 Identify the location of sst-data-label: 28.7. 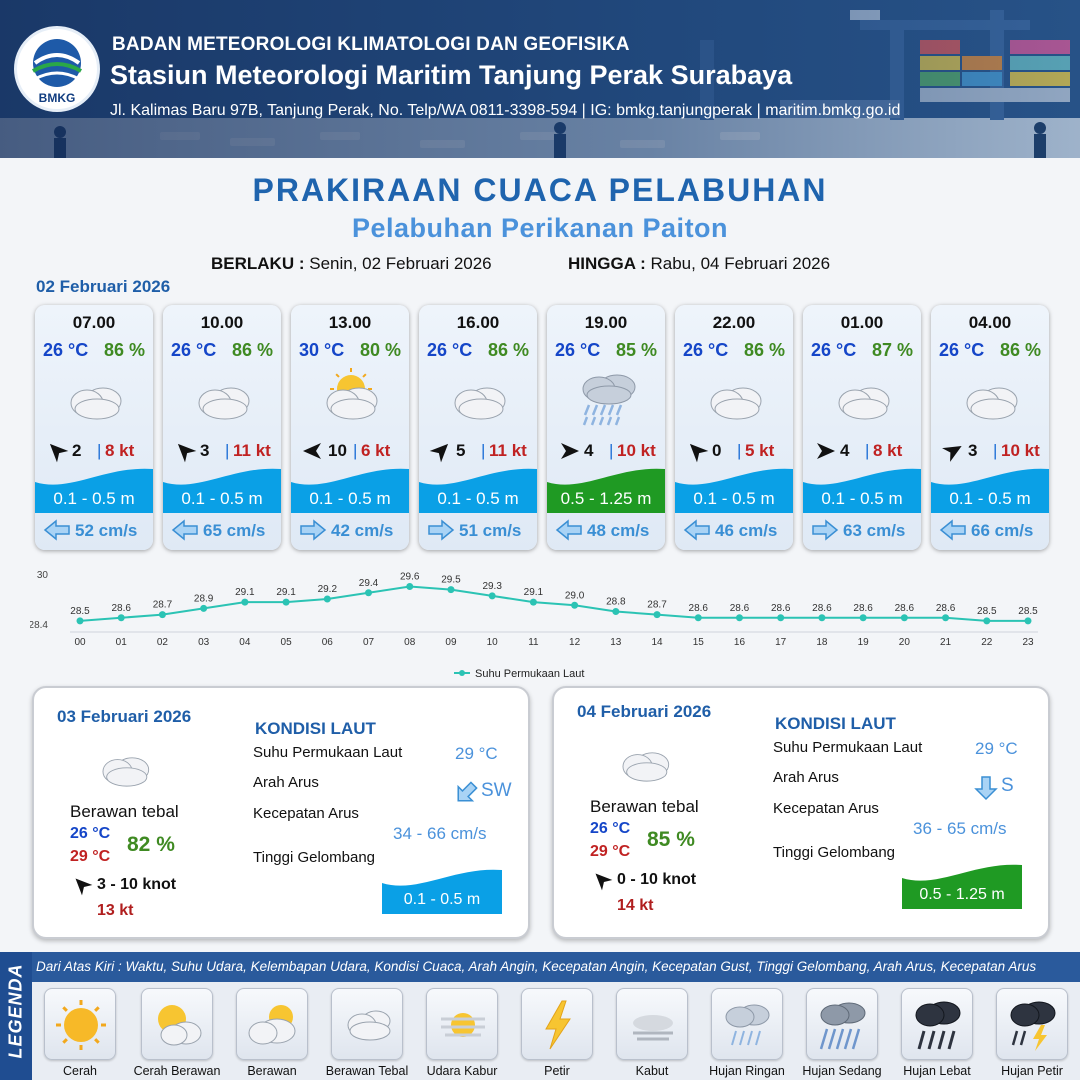
(657, 605).